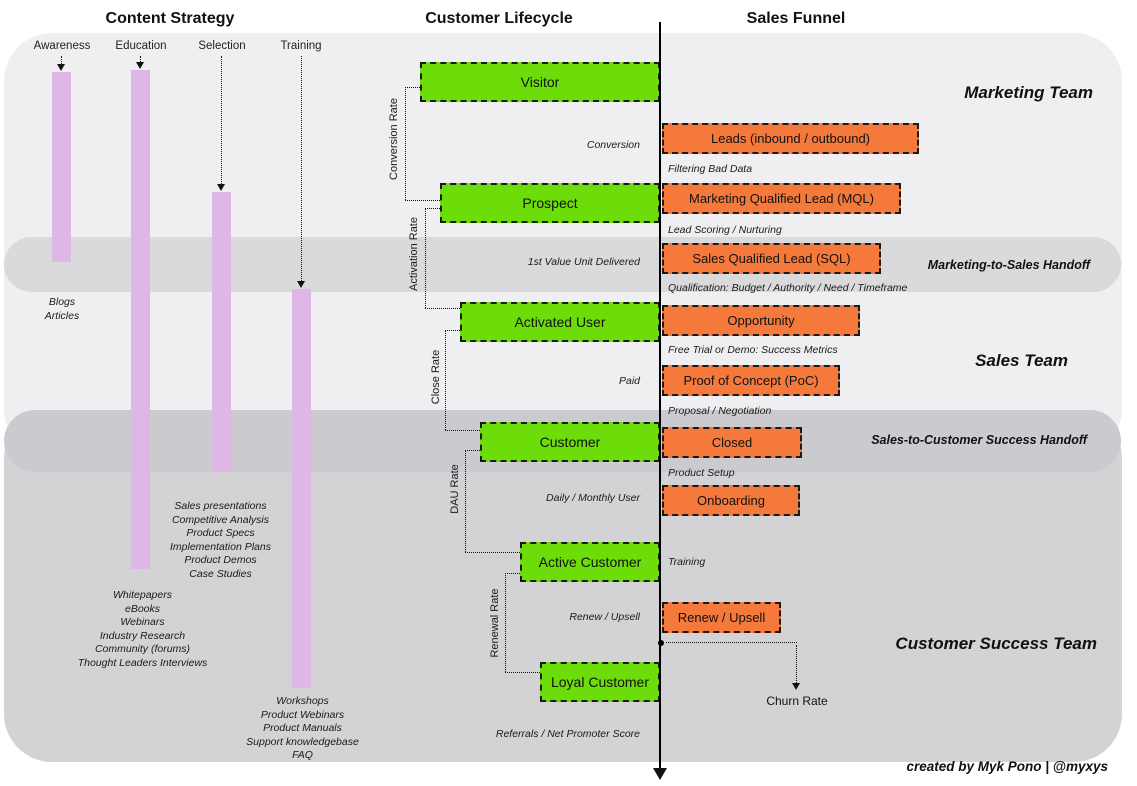 This screenshot has width=1137, height=786. Describe the element at coordinates (465, 501) in the screenshot. I see `bracket-dau` at that location.